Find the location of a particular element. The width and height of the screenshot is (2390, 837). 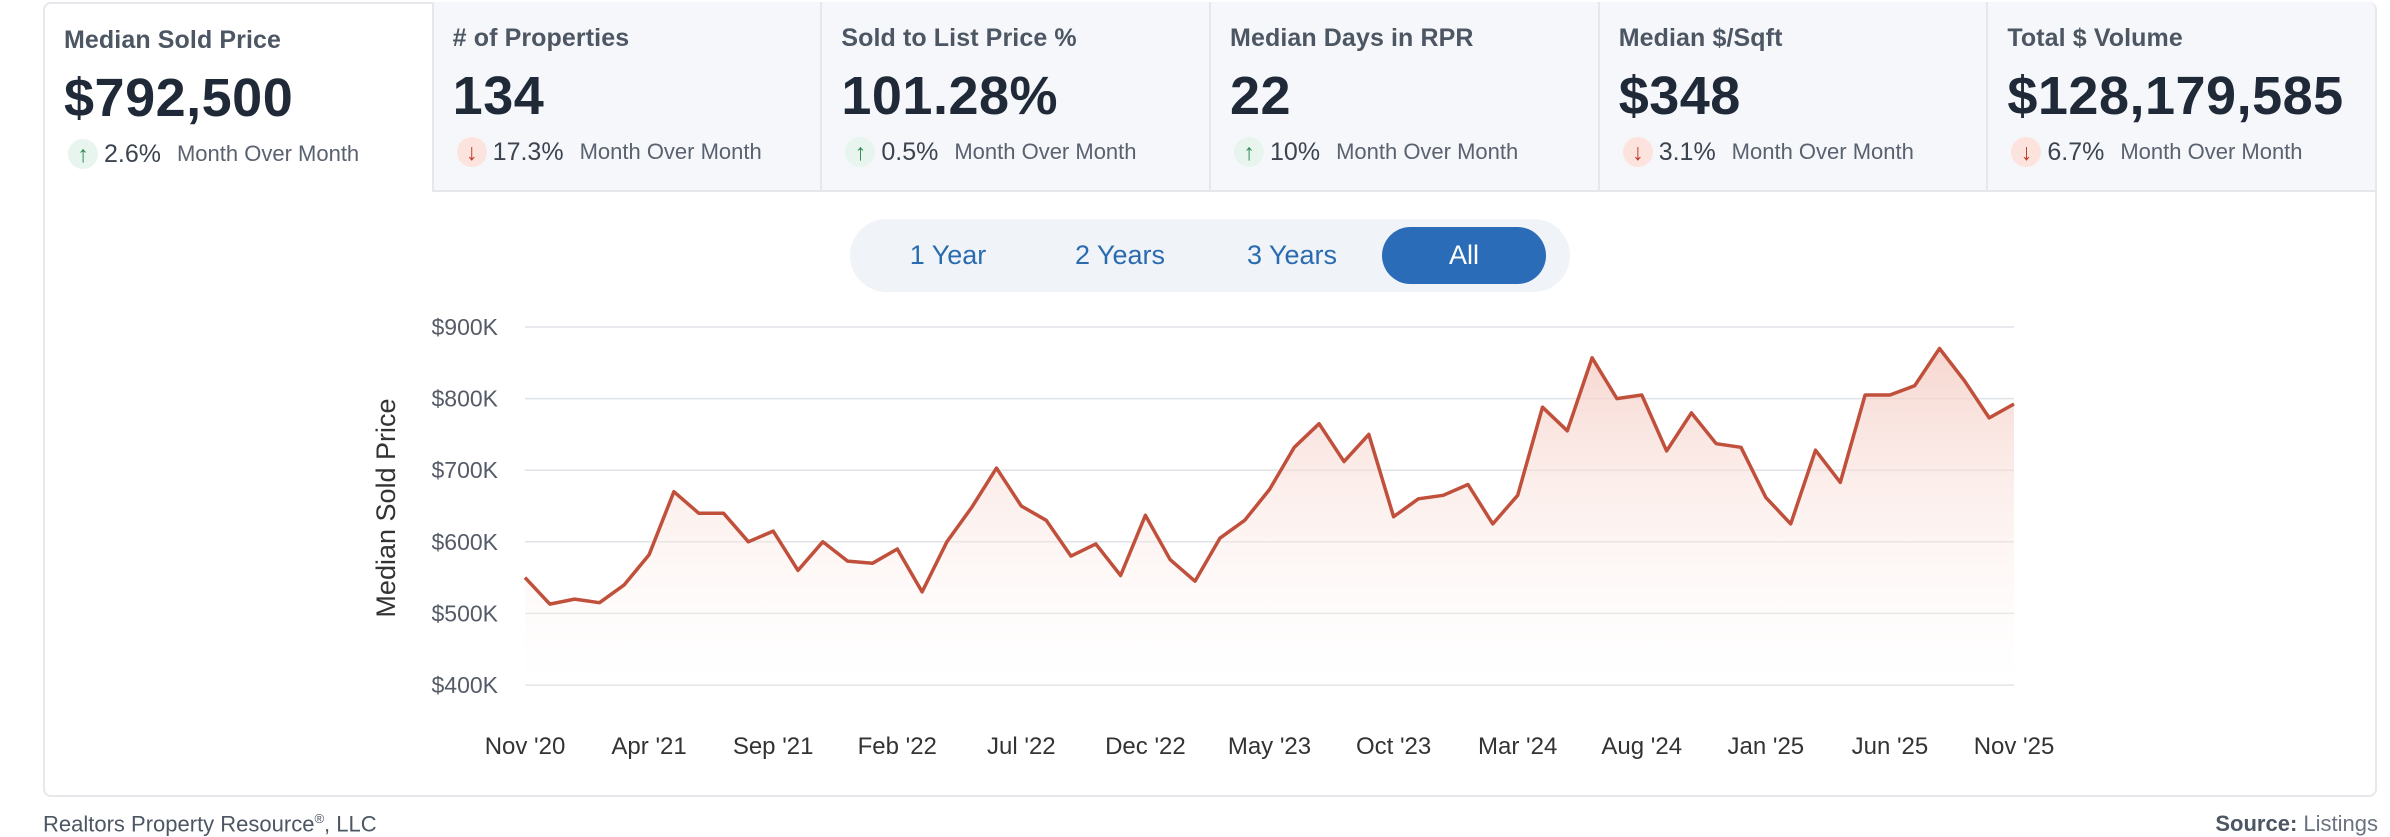

x-tick-label: Jul '22 is located at coordinates (1021, 746).